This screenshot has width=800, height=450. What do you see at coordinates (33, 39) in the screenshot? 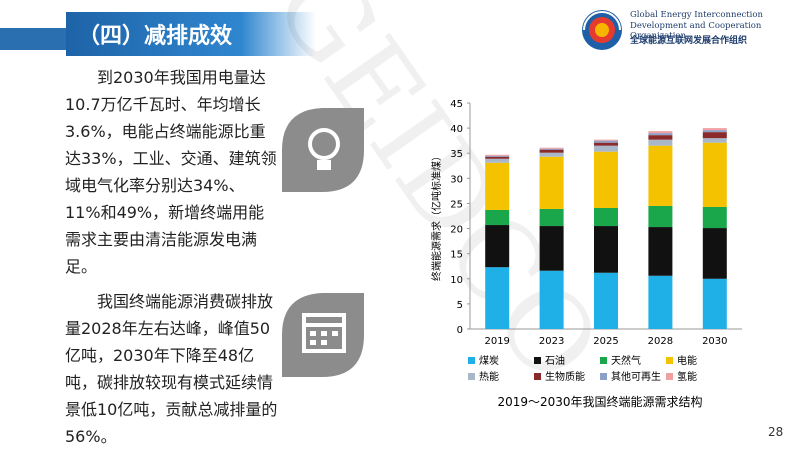
I see `header-strip` at bounding box center [33, 39].